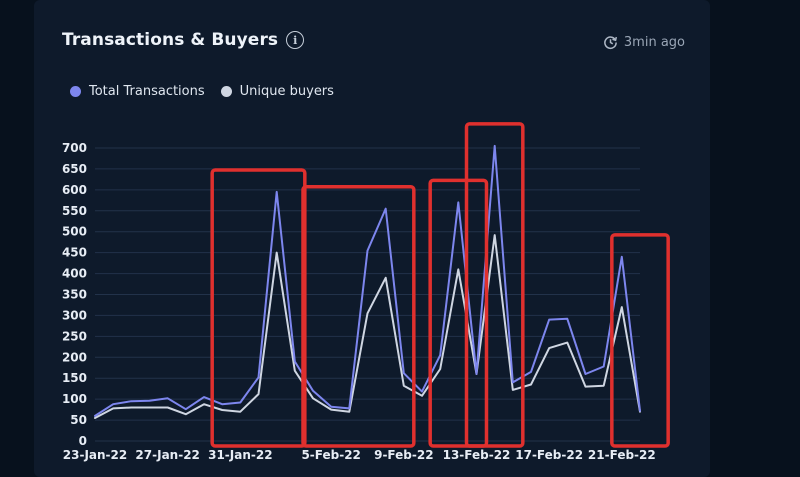 The height and width of the screenshot is (477, 800). I want to click on refresh-clock-icon, so click(610, 42).